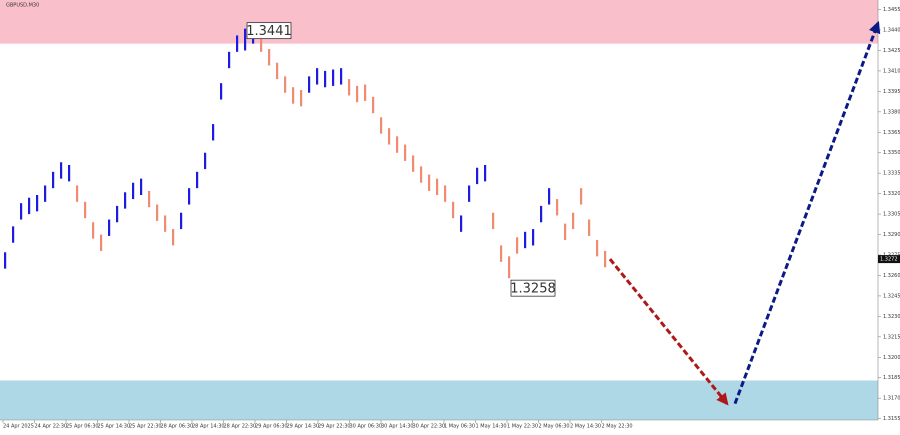  What do you see at coordinates (891, 215) in the screenshot?
I see `y-tick-label: 1.3305` at bounding box center [891, 215].